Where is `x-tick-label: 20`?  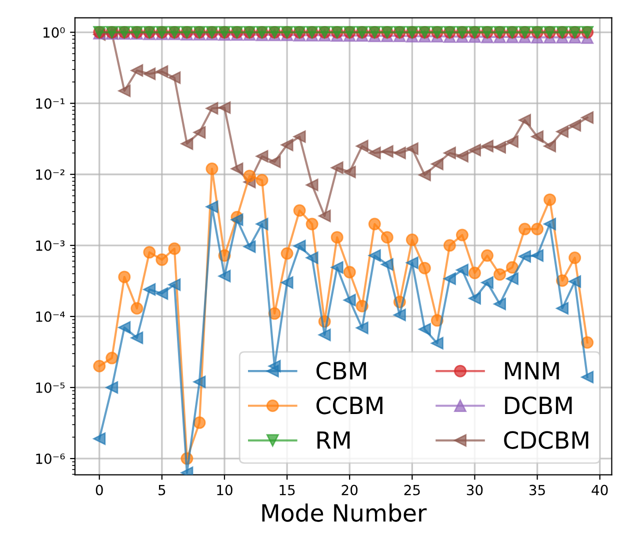
x-tick-label: 20 is located at coordinates (350, 490).